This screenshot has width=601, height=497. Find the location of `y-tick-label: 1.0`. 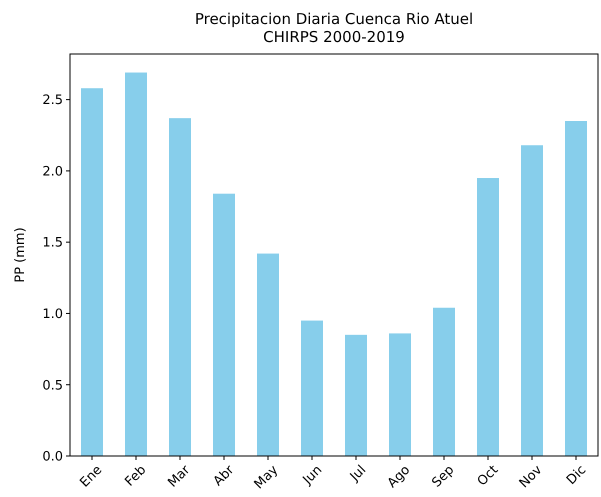

y-tick-label: 1.0 is located at coordinates (52, 314).